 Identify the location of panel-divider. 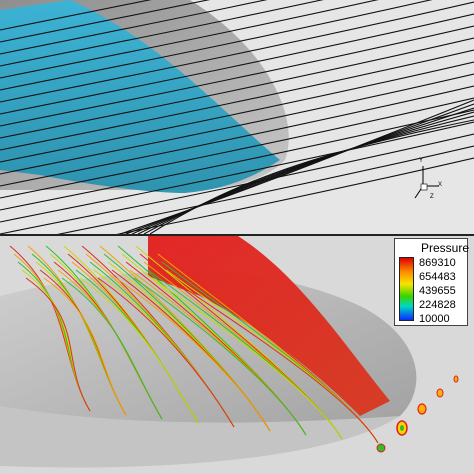
(237, 235).